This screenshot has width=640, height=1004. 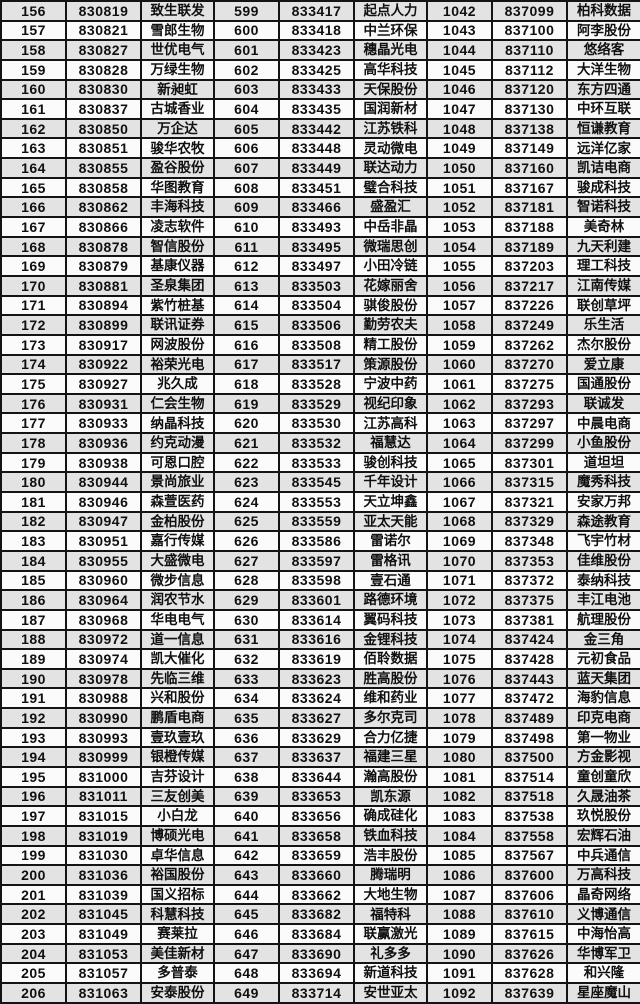 What do you see at coordinates (246, 168) in the screenshot?
I see `rank-cell: 607` at bounding box center [246, 168].